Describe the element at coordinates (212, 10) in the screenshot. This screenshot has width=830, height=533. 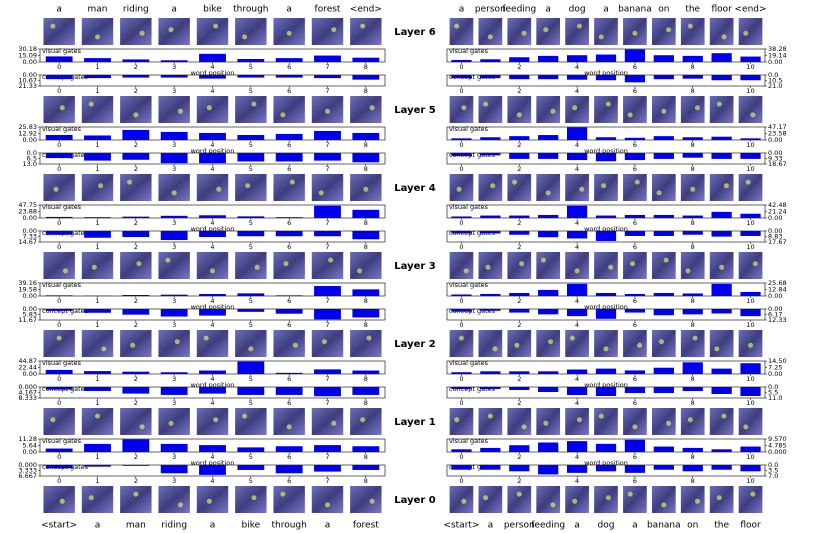
I see `top-word: bike` at that location.